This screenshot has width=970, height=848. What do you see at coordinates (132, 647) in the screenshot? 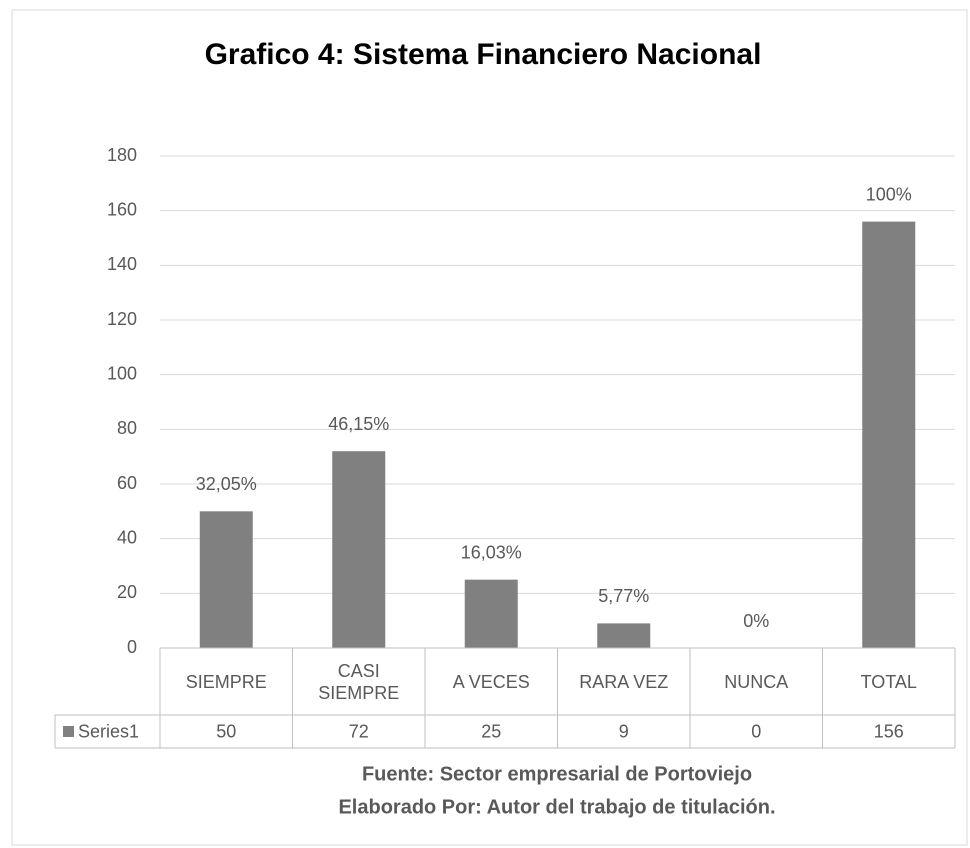
I see `y-tick-label: 0` at bounding box center [132, 647].